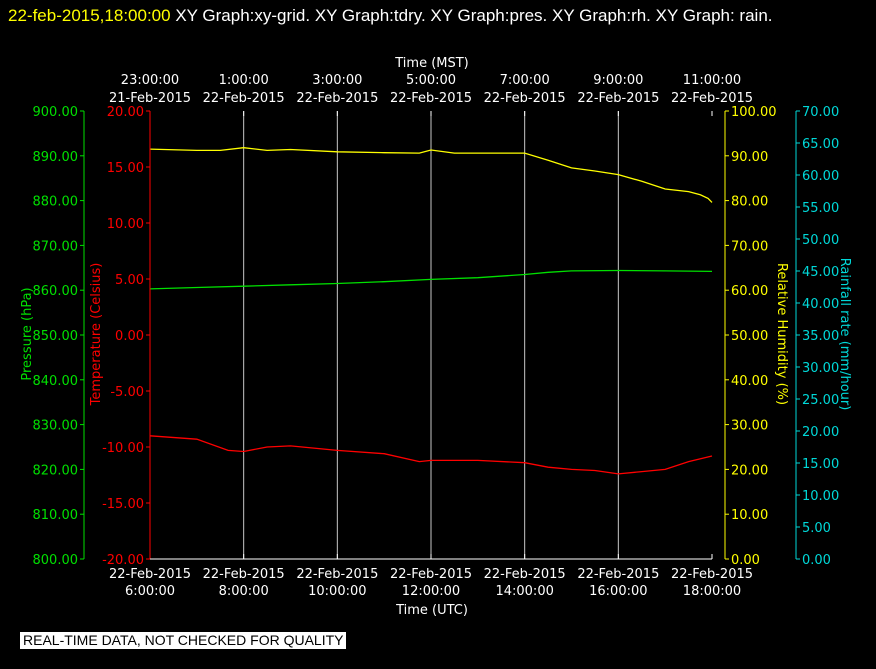  What do you see at coordinates (820, 112) in the screenshot?
I see `rain-tick-label: 70.00` at bounding box center [820, 112].